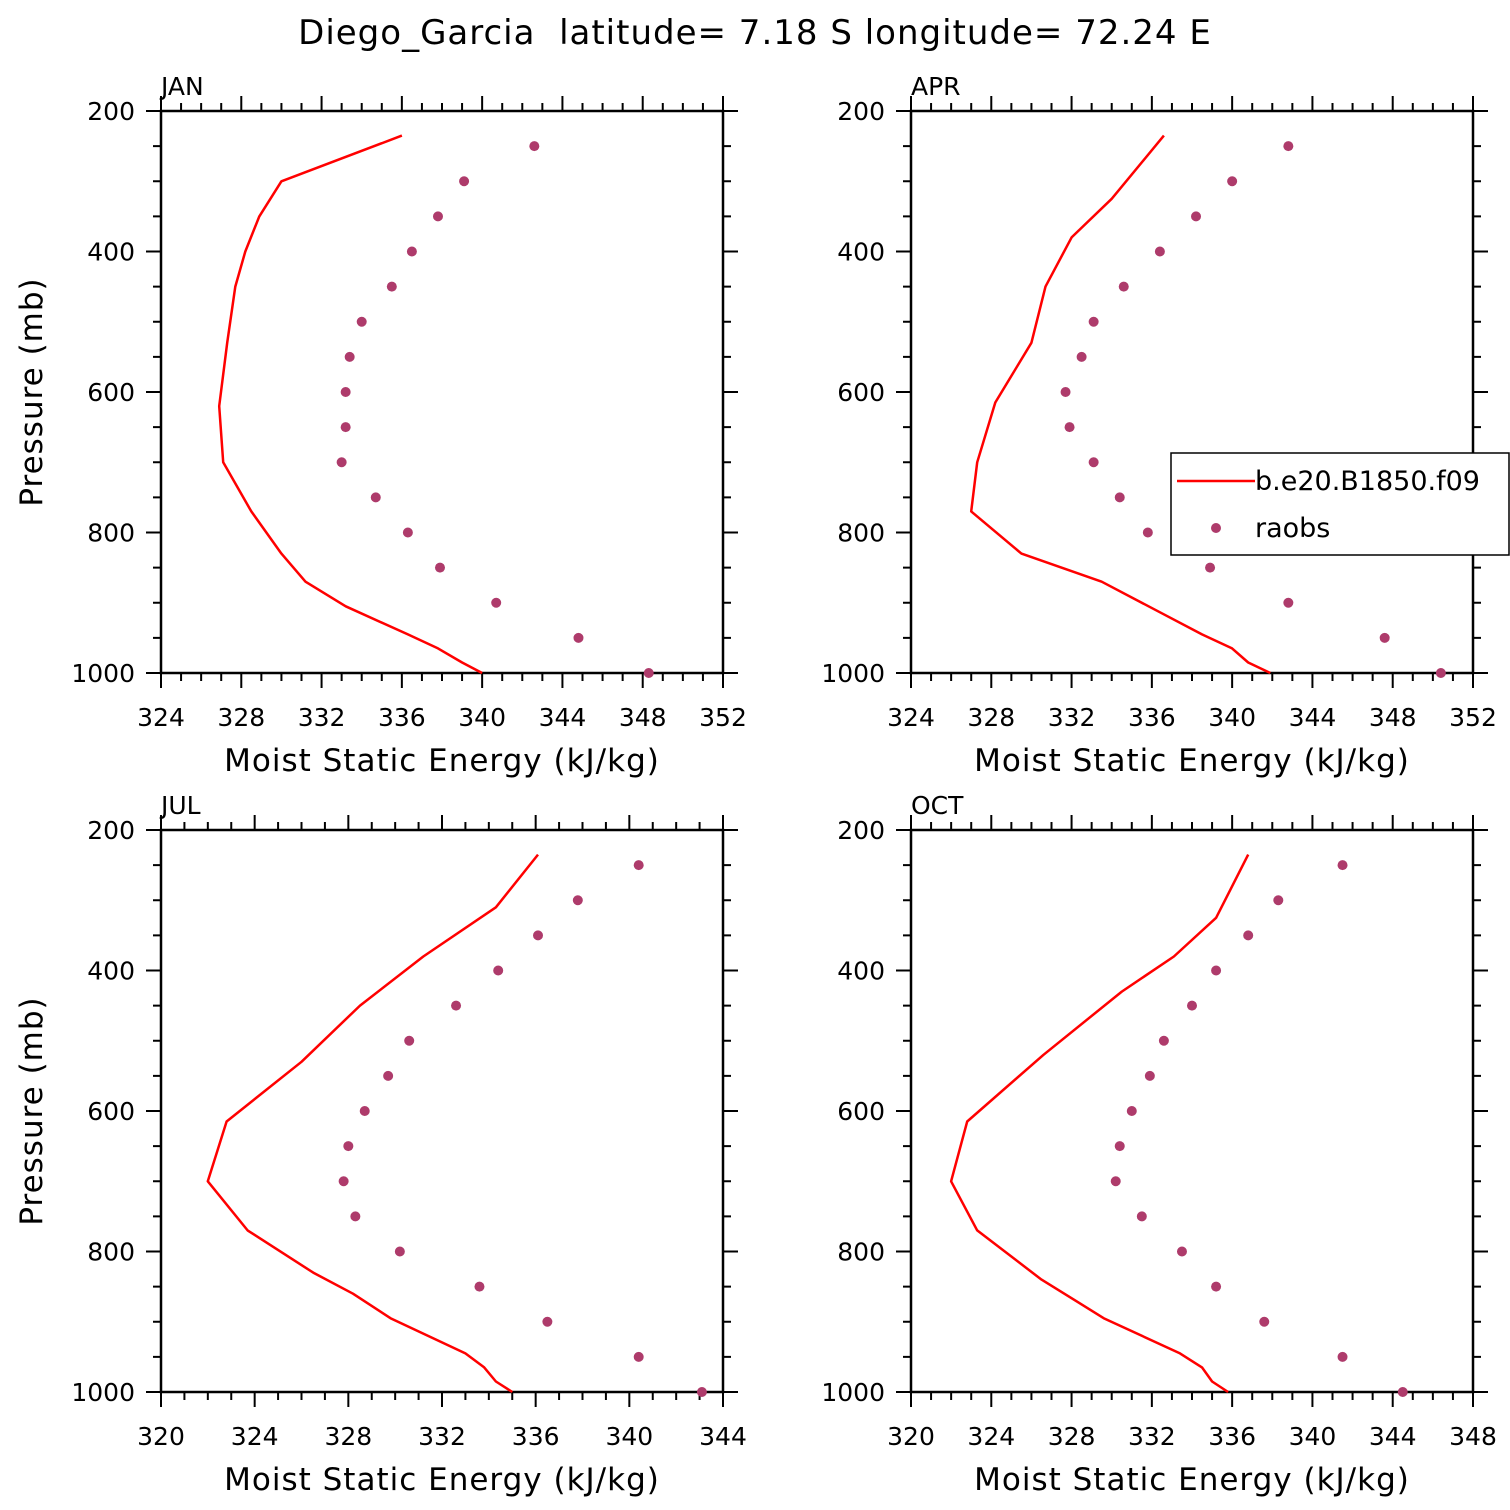 This screenshot has width=1510, height=1510. I want to click on legend-label: raobs, so click(1292, 528).